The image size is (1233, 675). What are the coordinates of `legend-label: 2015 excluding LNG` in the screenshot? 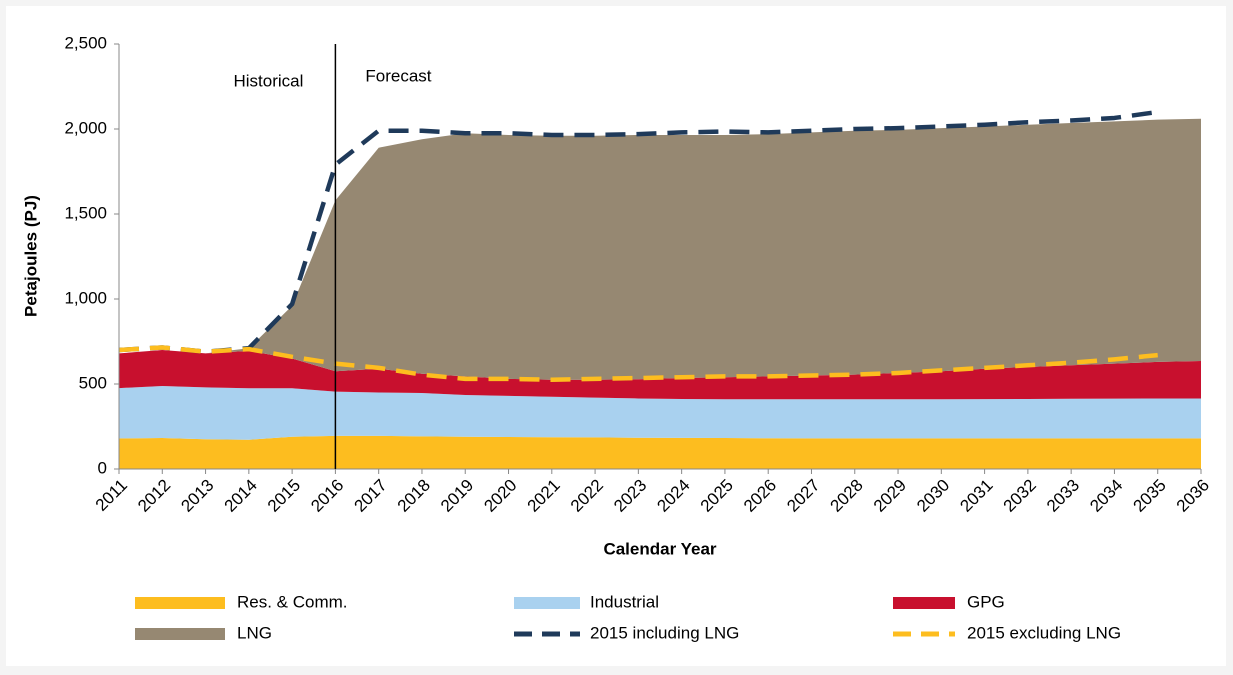 It's located at (1044, 632).